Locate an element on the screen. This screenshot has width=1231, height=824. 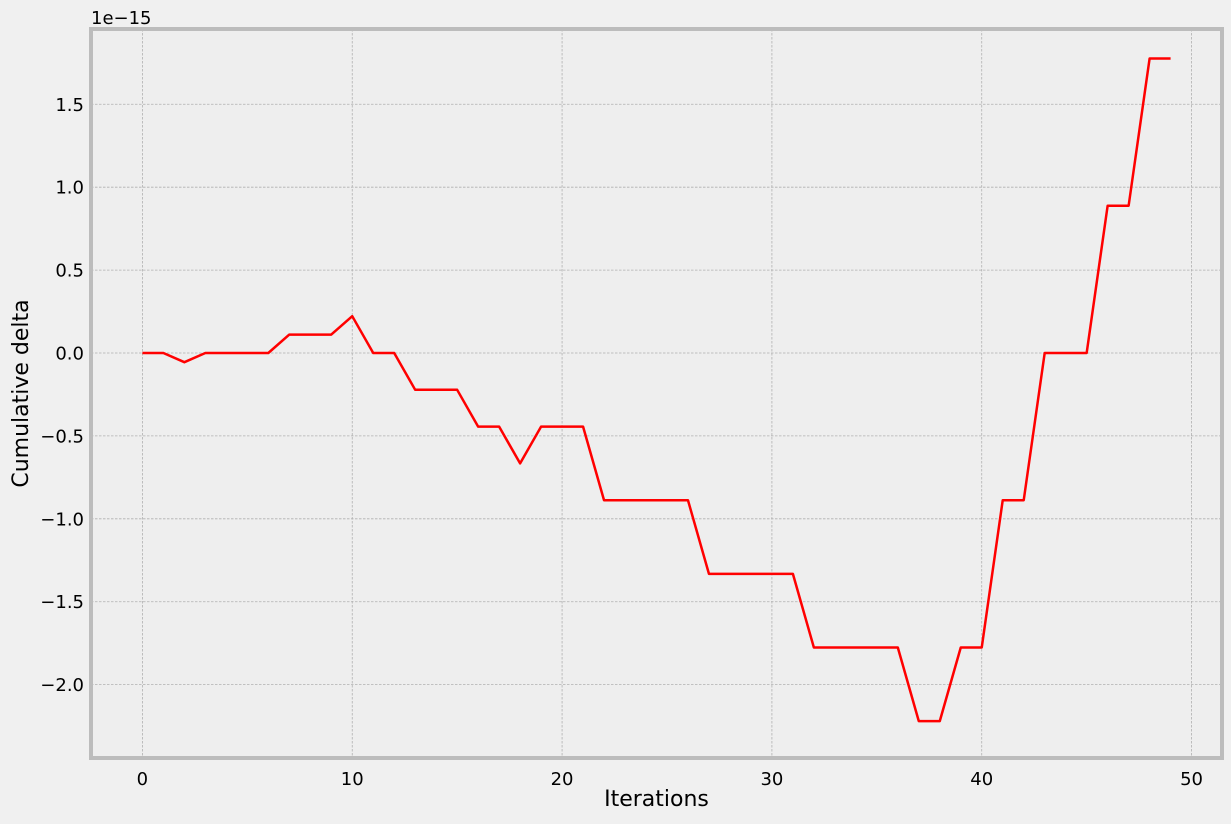
x-tick-label: 0 is located at coordinates (142, 779).